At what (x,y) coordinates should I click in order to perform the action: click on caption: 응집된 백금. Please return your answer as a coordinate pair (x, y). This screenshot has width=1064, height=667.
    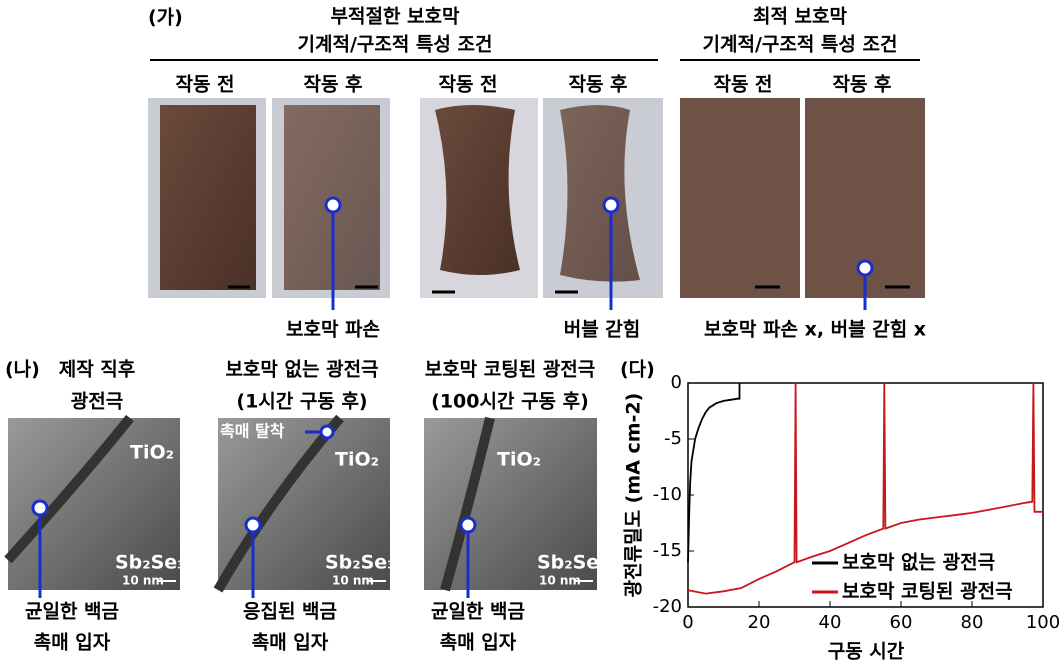
    Looking at the image, I should click on (290, 612).